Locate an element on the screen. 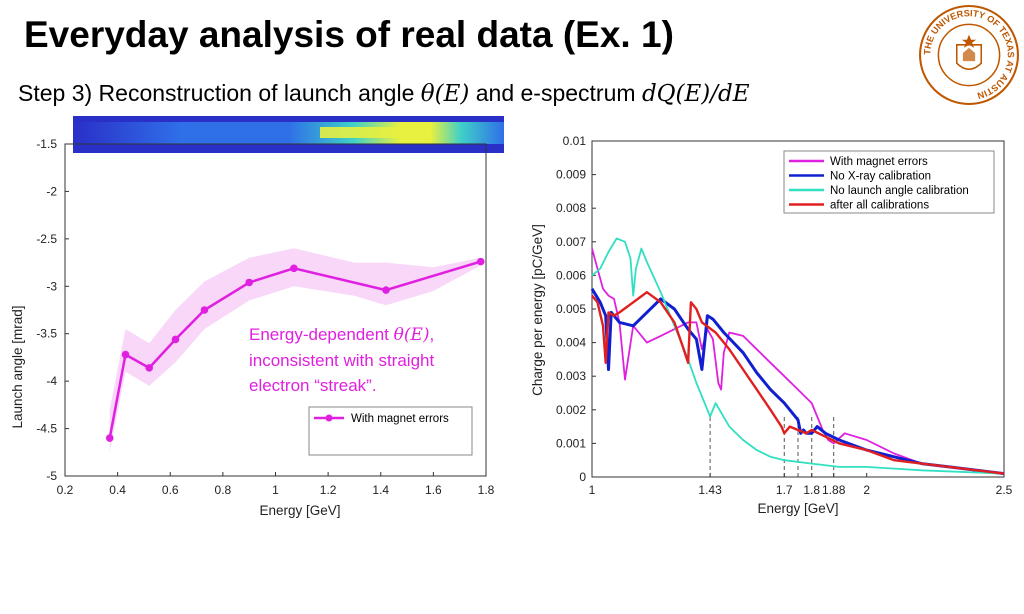  launch-angle-legend: With magnet errors is located at coordinates (390, 431).